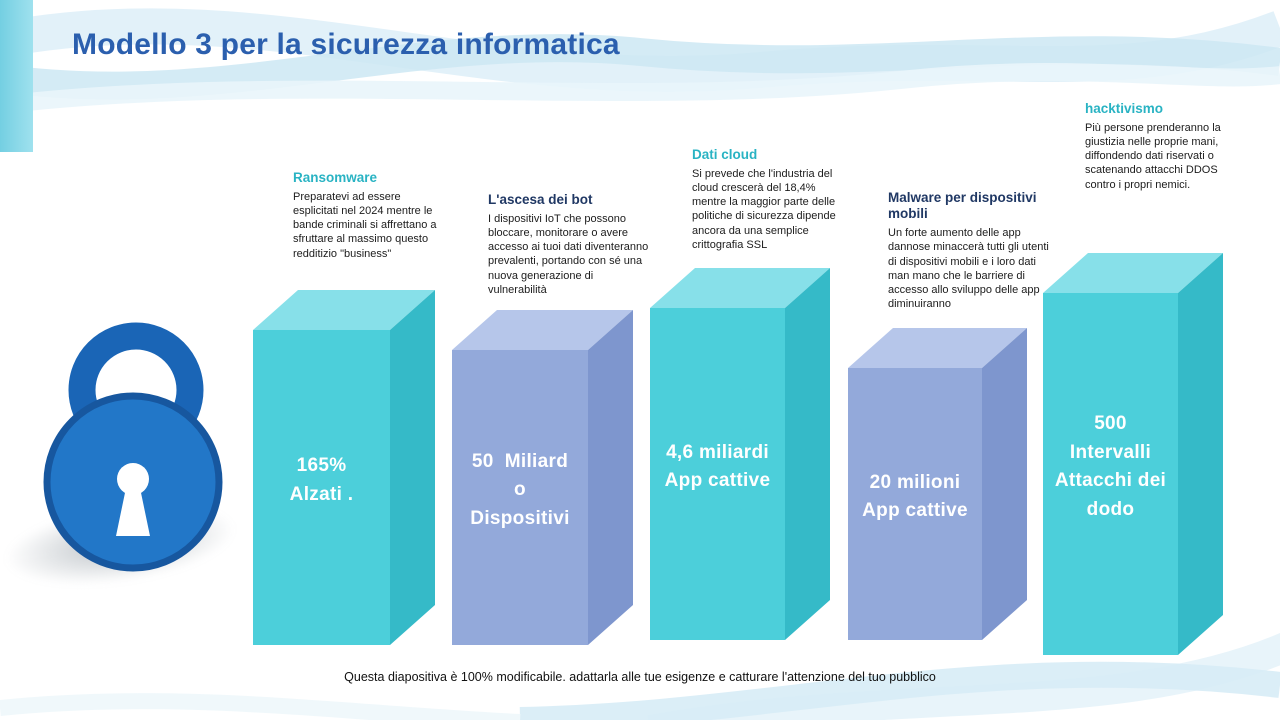  I want to click on bar-hacktivism: 500 Intervalli Attacchi dei dodo, so click(1133, 454).